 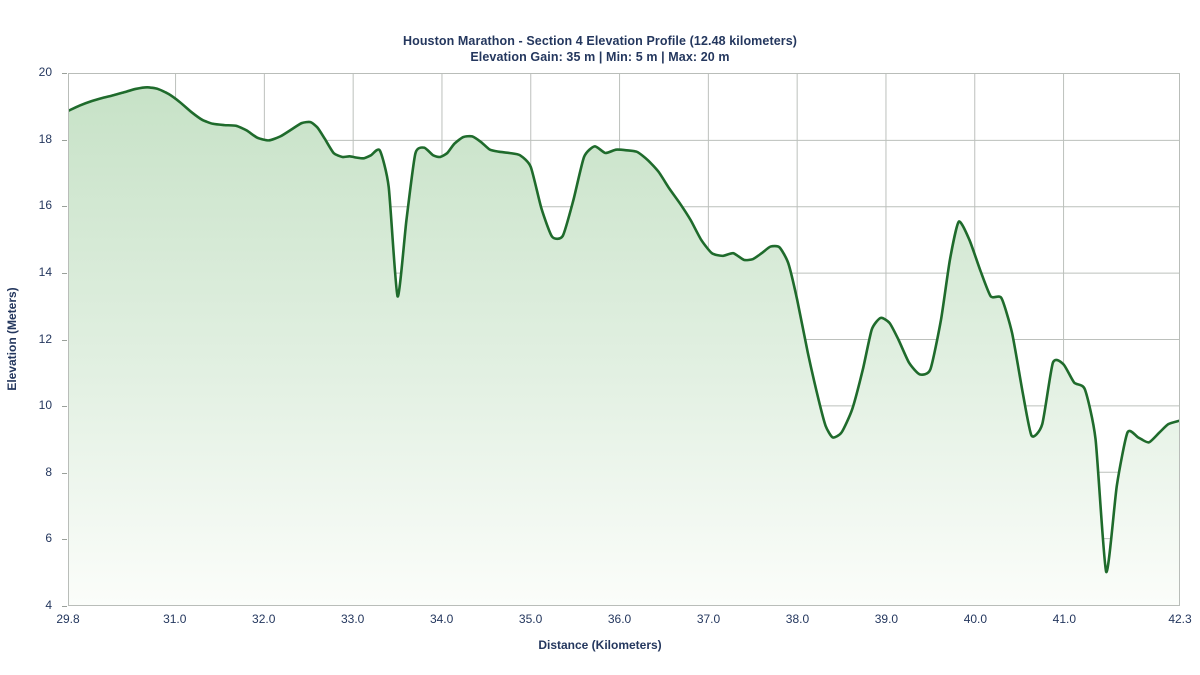 What do you see at coordinates (68, 619) in the screenshot?
I see `x-axis-tick: 29.8` at bounding box center [68, 619].